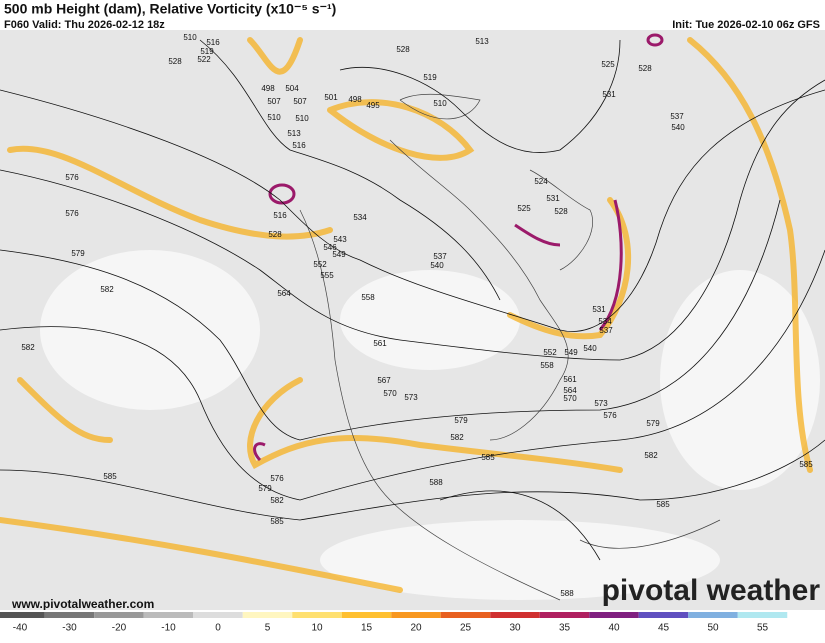 The height and width of the screenshot is (643, 825). What do you see at coordinates (330, 247) in the screenshot?
I see `contour-label: 546` at bounding box center [330, 247].